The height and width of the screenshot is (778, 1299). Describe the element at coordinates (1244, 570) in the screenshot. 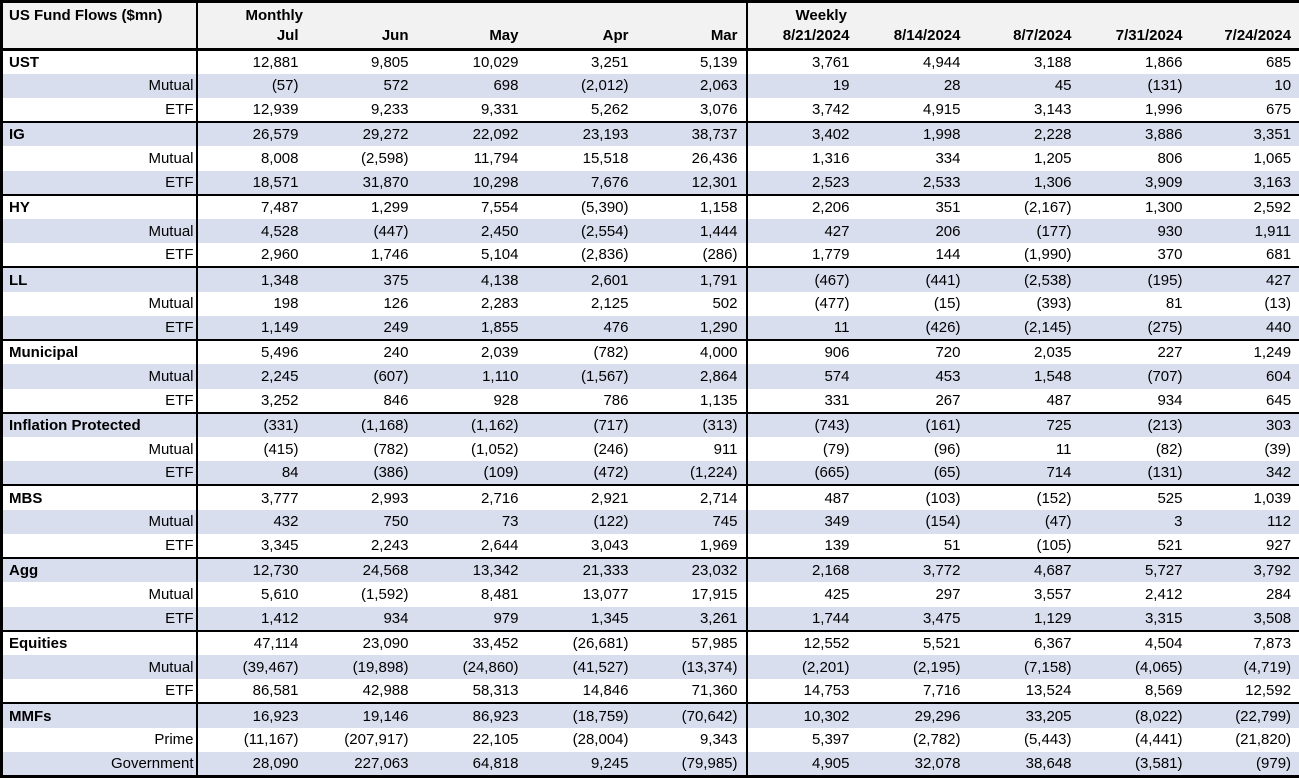

I see `value-cell: 3,792` at that location.